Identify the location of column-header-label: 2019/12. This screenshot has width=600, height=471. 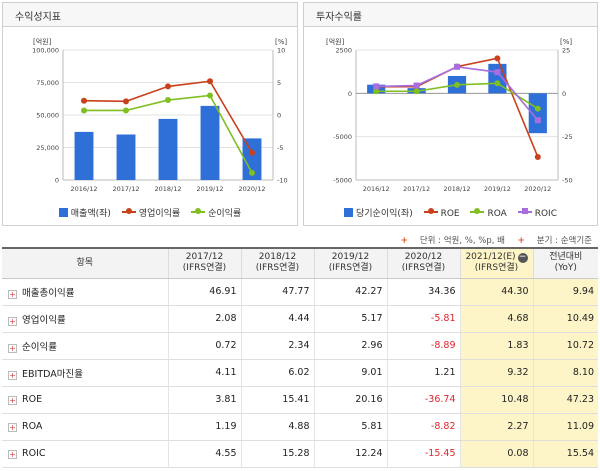
(350, 257).